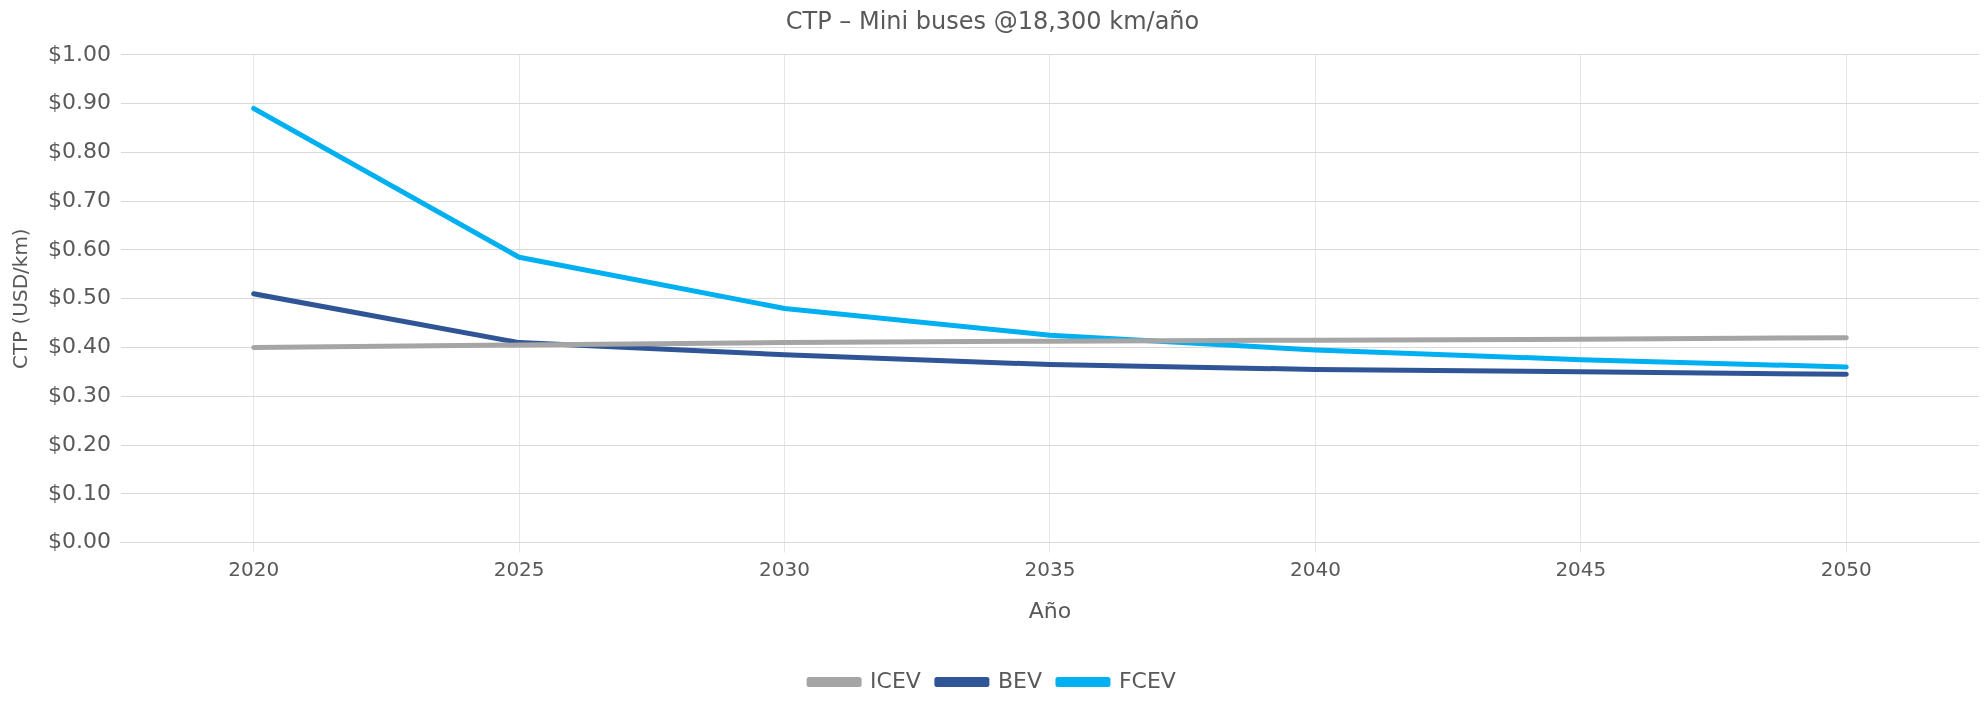 The height and width of the screenshot is (711, 1985). What do you see at coordinates (79, 394) in the screenshot?
I see `y-tick-label: $0.30` at bounding box center [79, 394].